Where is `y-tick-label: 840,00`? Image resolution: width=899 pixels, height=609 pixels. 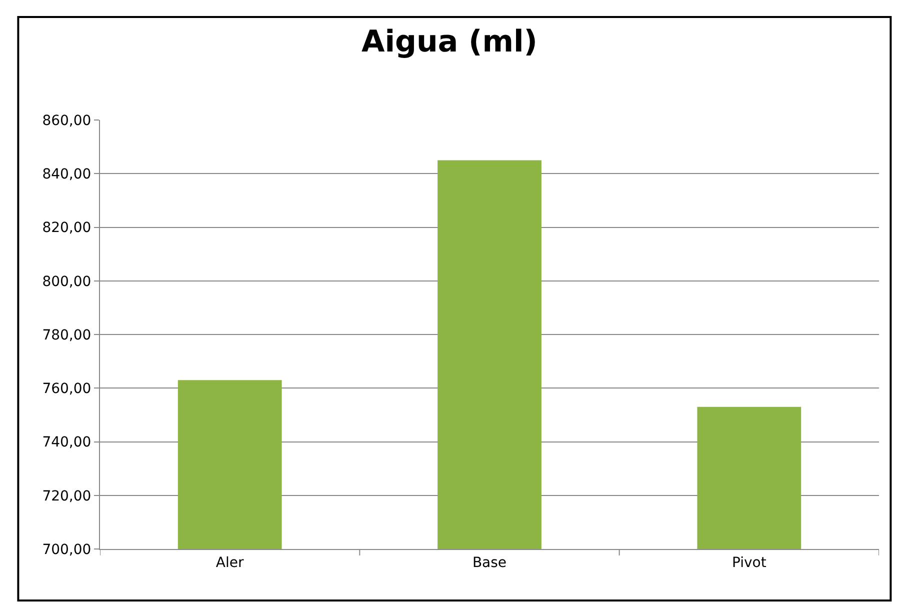
y-tick-label: 840,00 is located at coordinates (67, 174).